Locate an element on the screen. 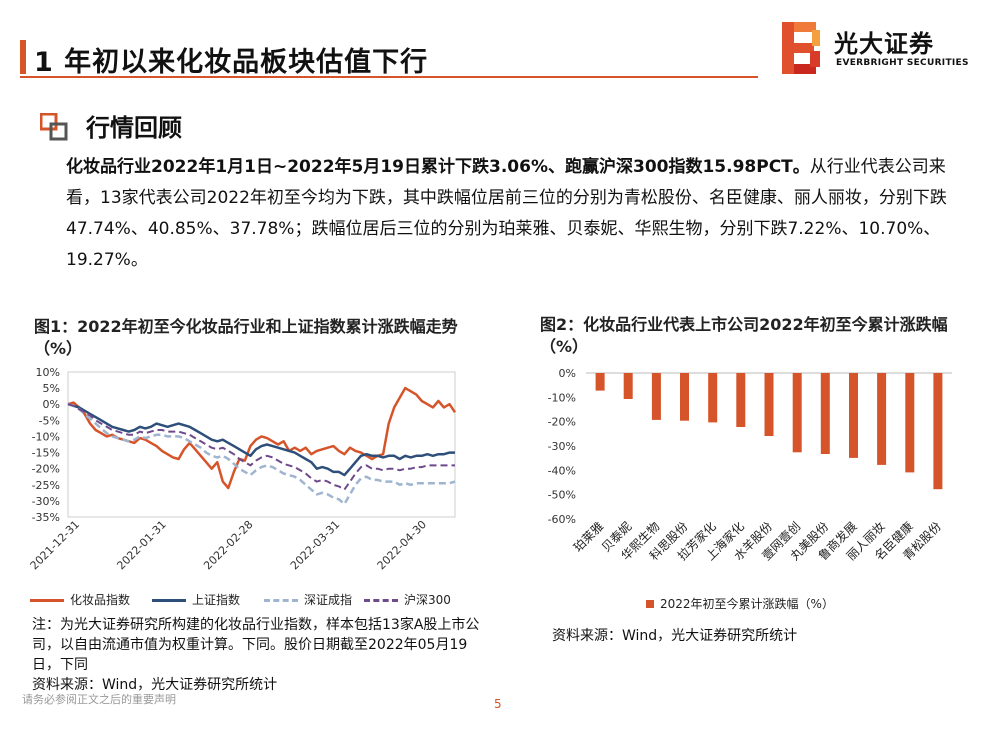  footer-disclaimer: 请务必参阅正文之后的重要声明 is located at coordinates (99, 699).